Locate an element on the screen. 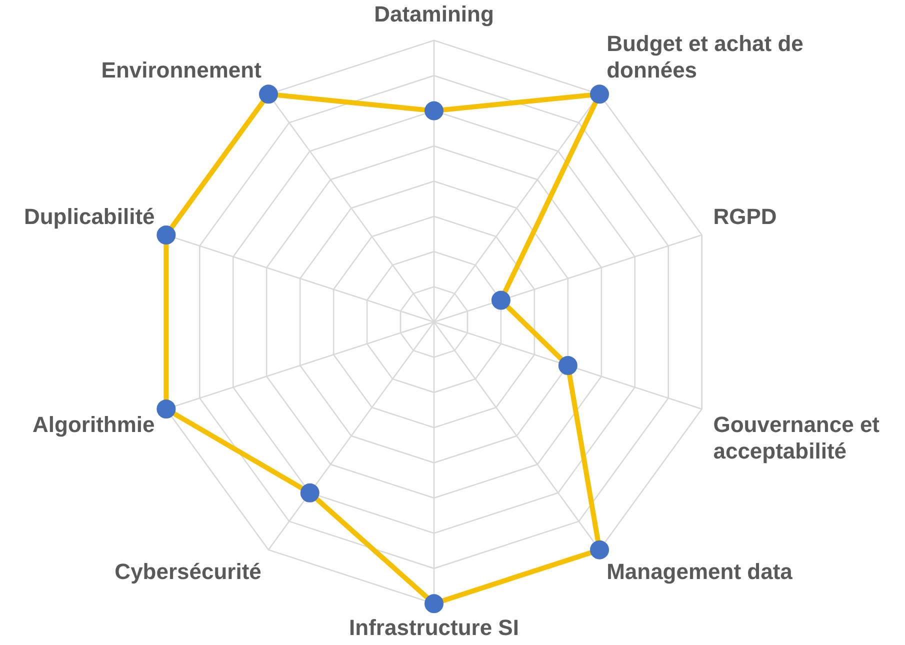  spoke-label: Cybersécurité is located at coordinates (188, 571).